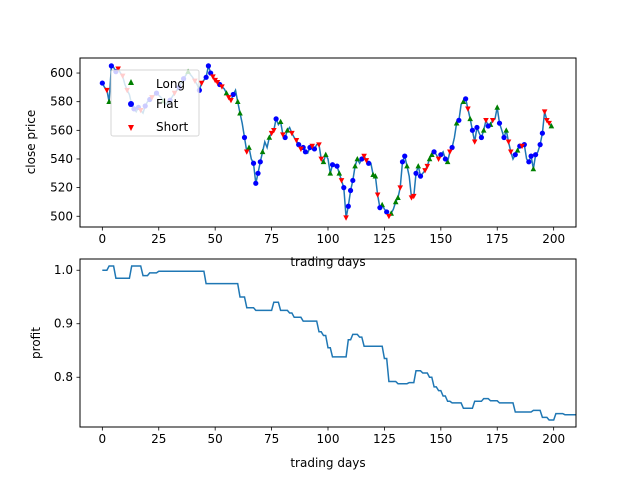 Image resolution: width=640 pixels, height=480 pixels. I want to click on profit-x-axis-label: trading days, so click(327, 463).